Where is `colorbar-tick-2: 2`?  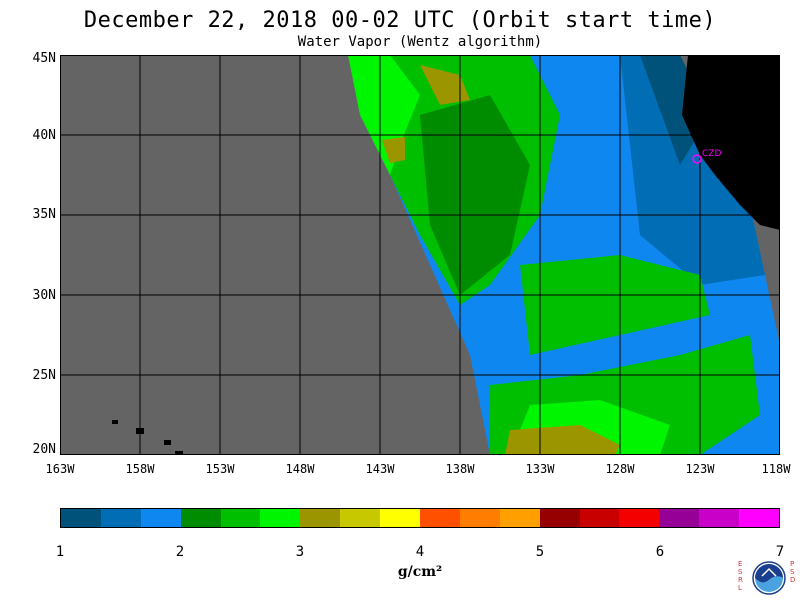
colorbar-tick-2: 2 is located at coordinates (180, 552).